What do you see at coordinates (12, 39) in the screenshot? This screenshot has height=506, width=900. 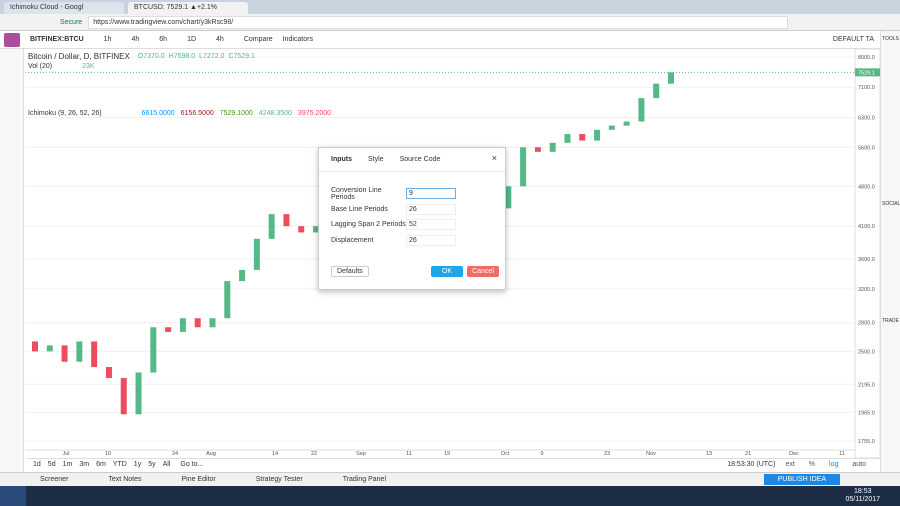 I see `logo` at bounding box center [12, 39].